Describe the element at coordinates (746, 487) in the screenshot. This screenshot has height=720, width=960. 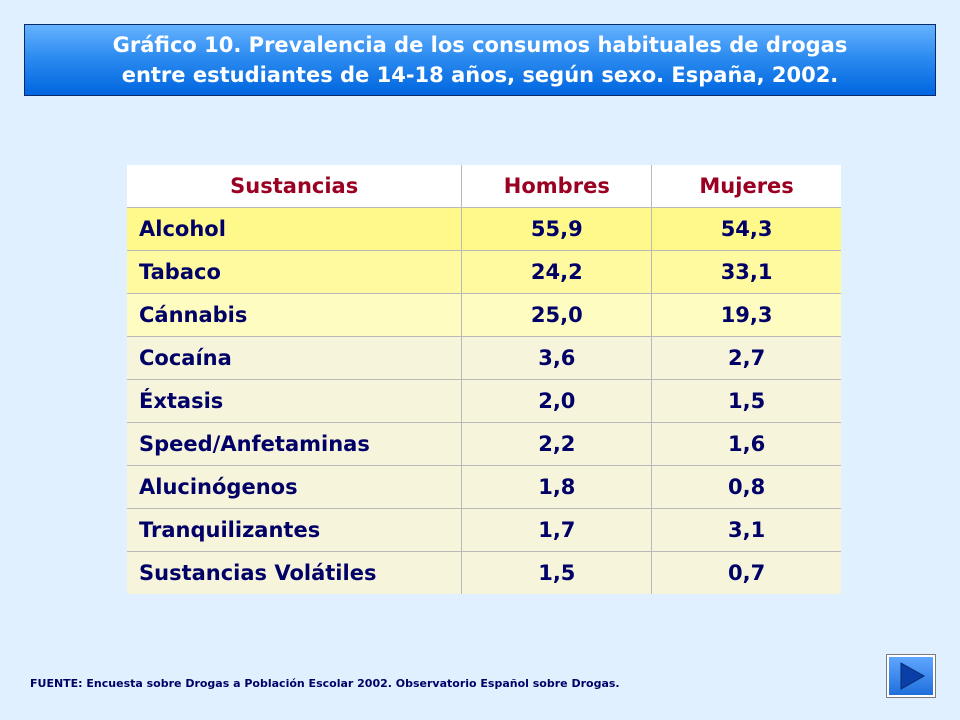
I see `row-mujeres-value: 0,8` at that location.